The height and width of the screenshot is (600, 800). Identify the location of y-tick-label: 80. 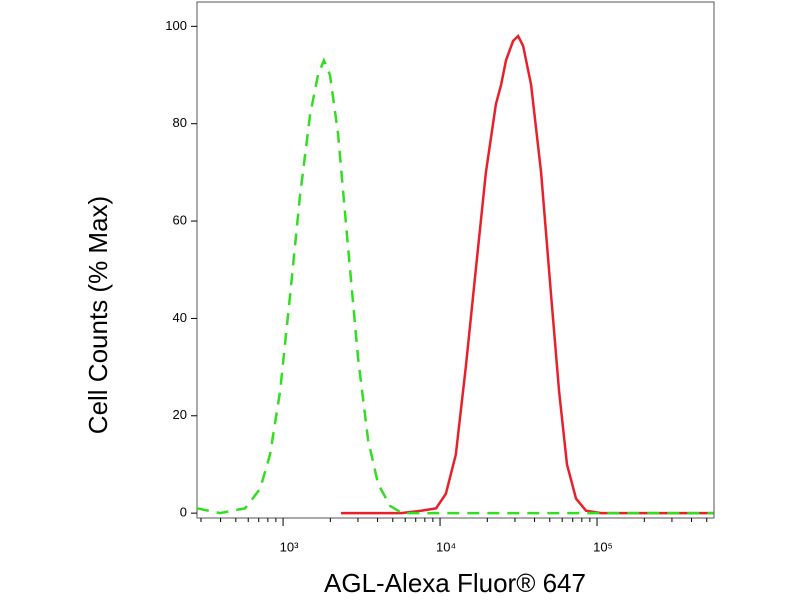
(180, 122).